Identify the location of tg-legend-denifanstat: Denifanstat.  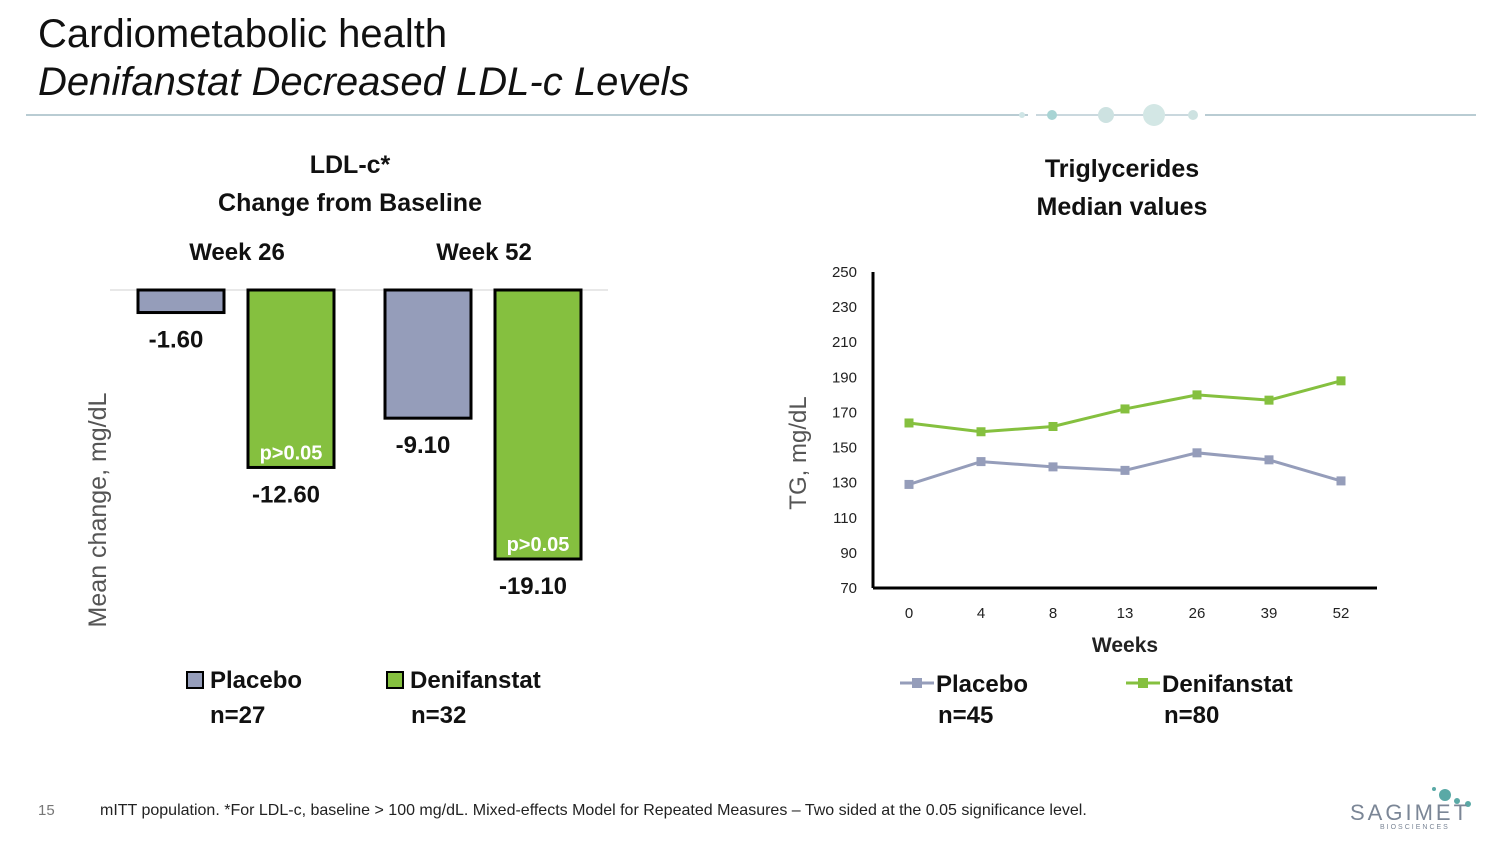
(1209, 685).